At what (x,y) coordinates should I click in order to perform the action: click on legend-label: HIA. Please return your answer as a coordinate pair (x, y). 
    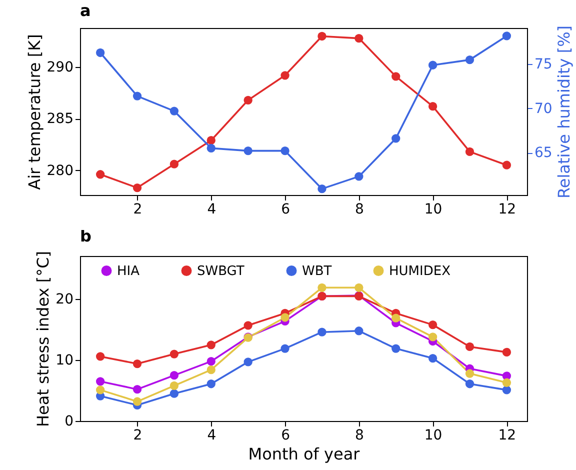
    Looking at the image, I should click on (128, 271).